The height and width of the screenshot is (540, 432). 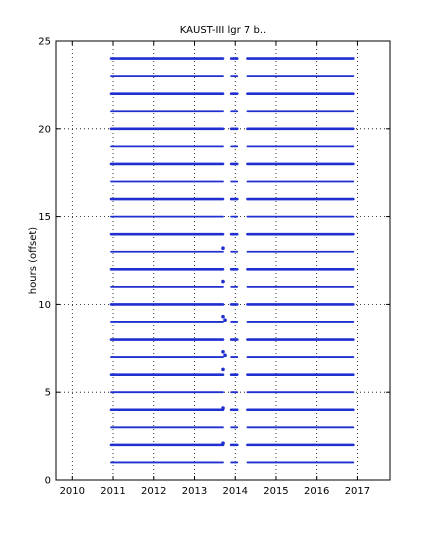 I want to click on x-tick-label: 2015, so click(x=275, y=491).